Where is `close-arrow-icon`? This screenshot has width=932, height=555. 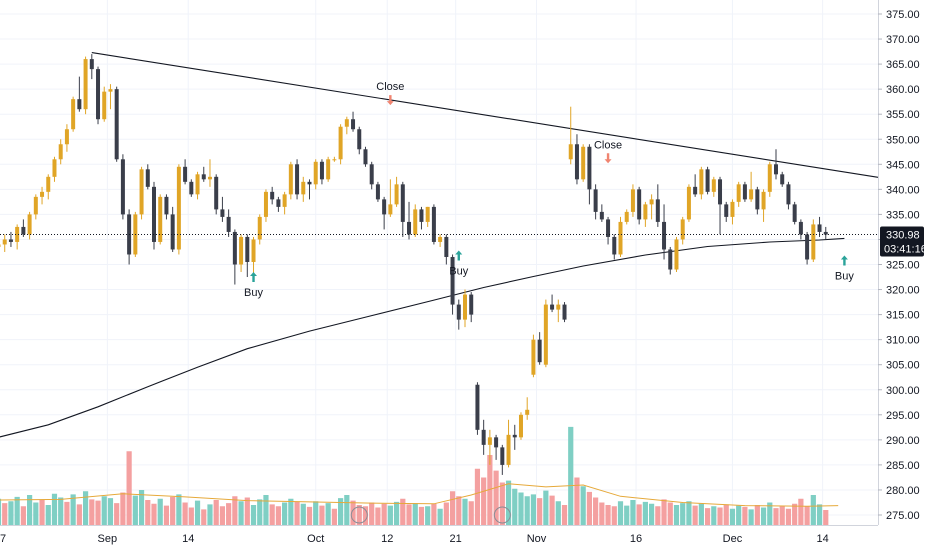
close-arrow-icon is located at coordinates (390, 100).